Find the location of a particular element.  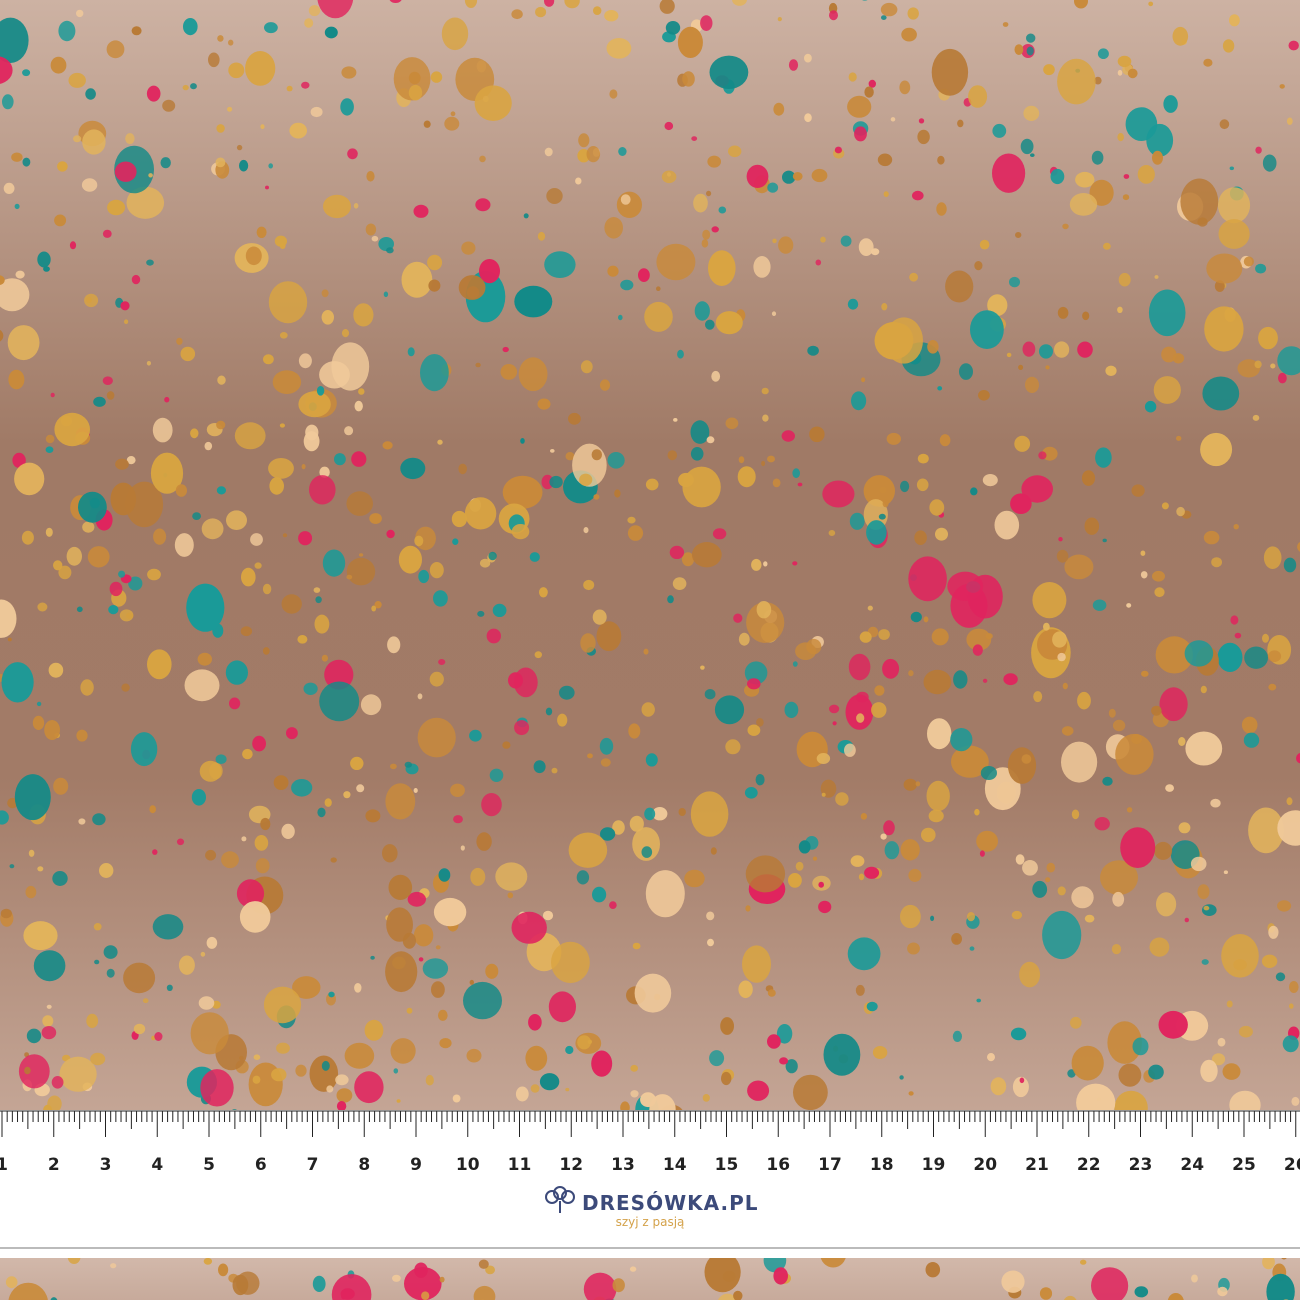

ruler-label: 3 is located at coordinates (106, 1165).